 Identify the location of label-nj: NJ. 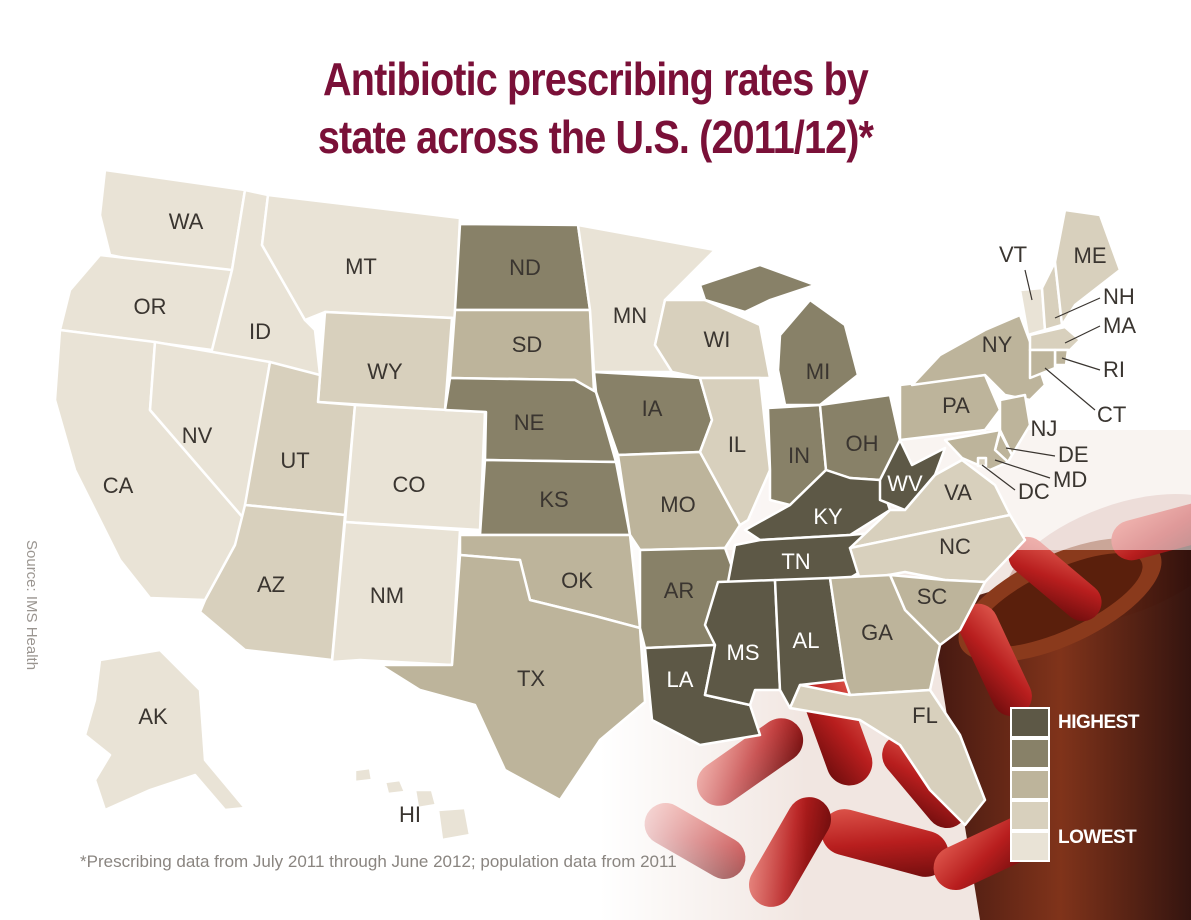
(1044, 428).